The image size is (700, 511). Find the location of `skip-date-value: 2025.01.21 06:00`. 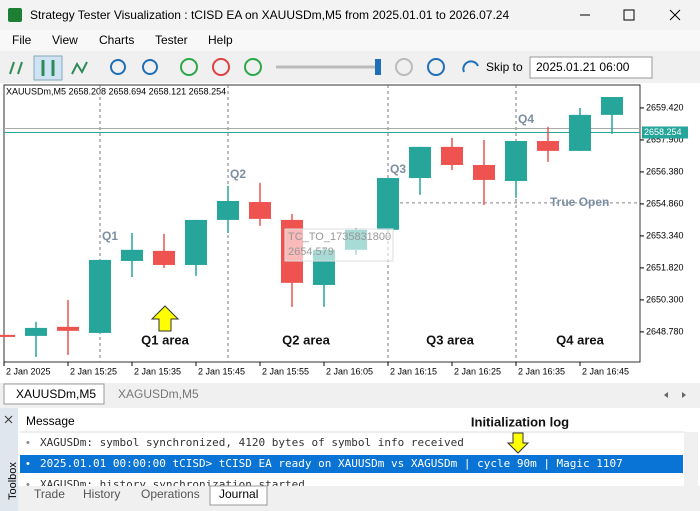

skip-date-value: 2025.01.21 06:00 is located at coordinates (583, 67).